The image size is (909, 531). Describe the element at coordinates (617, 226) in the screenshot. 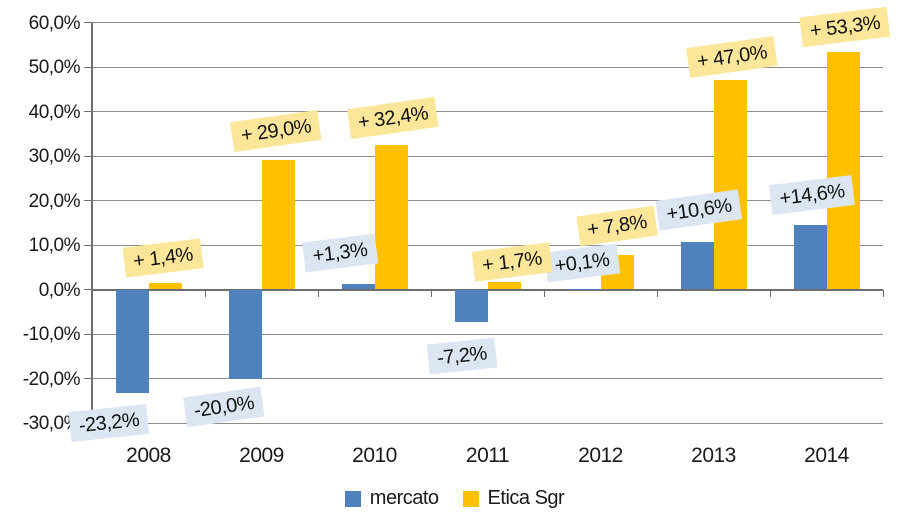

I see `data-label-etica-sgr-2012: + 7,8%` at that location.